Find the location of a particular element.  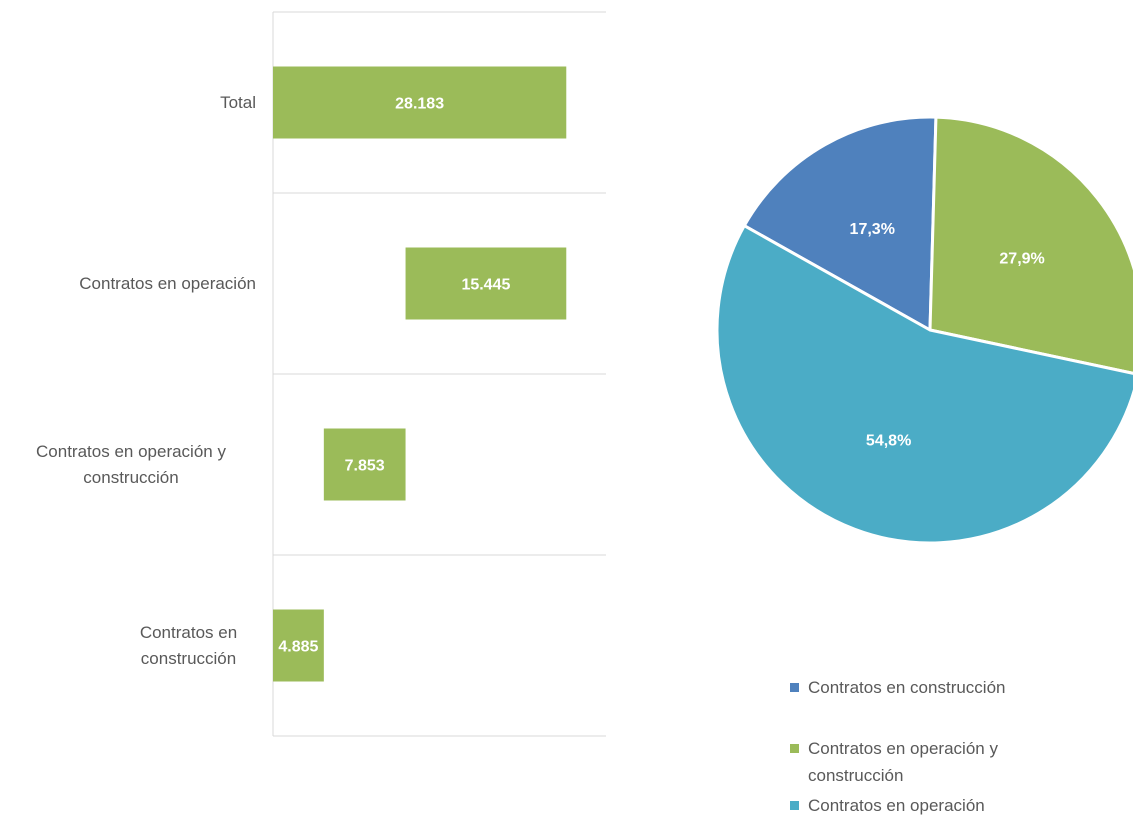

data-label: 54,8% is located at coordinates (888, 441).